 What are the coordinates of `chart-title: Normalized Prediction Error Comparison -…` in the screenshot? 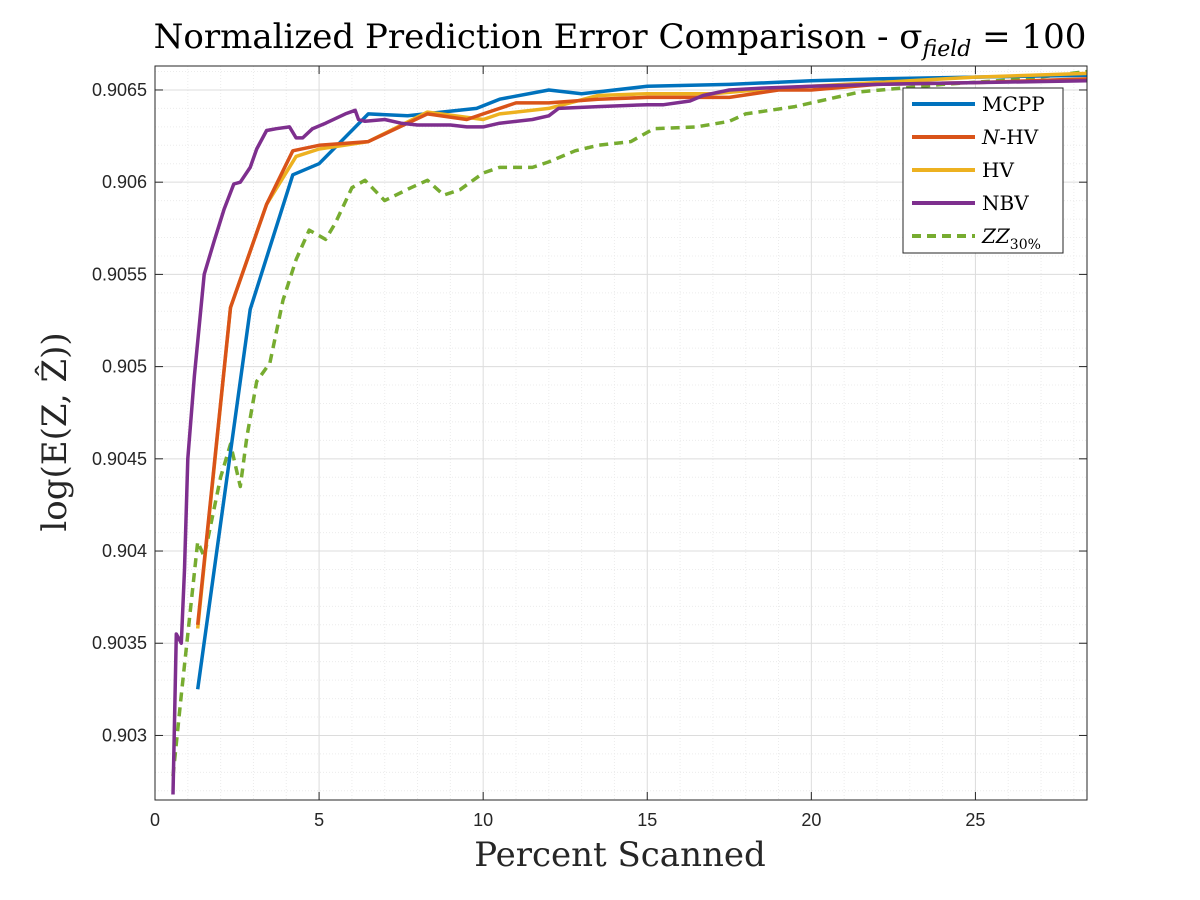 It's located at (620, 39).